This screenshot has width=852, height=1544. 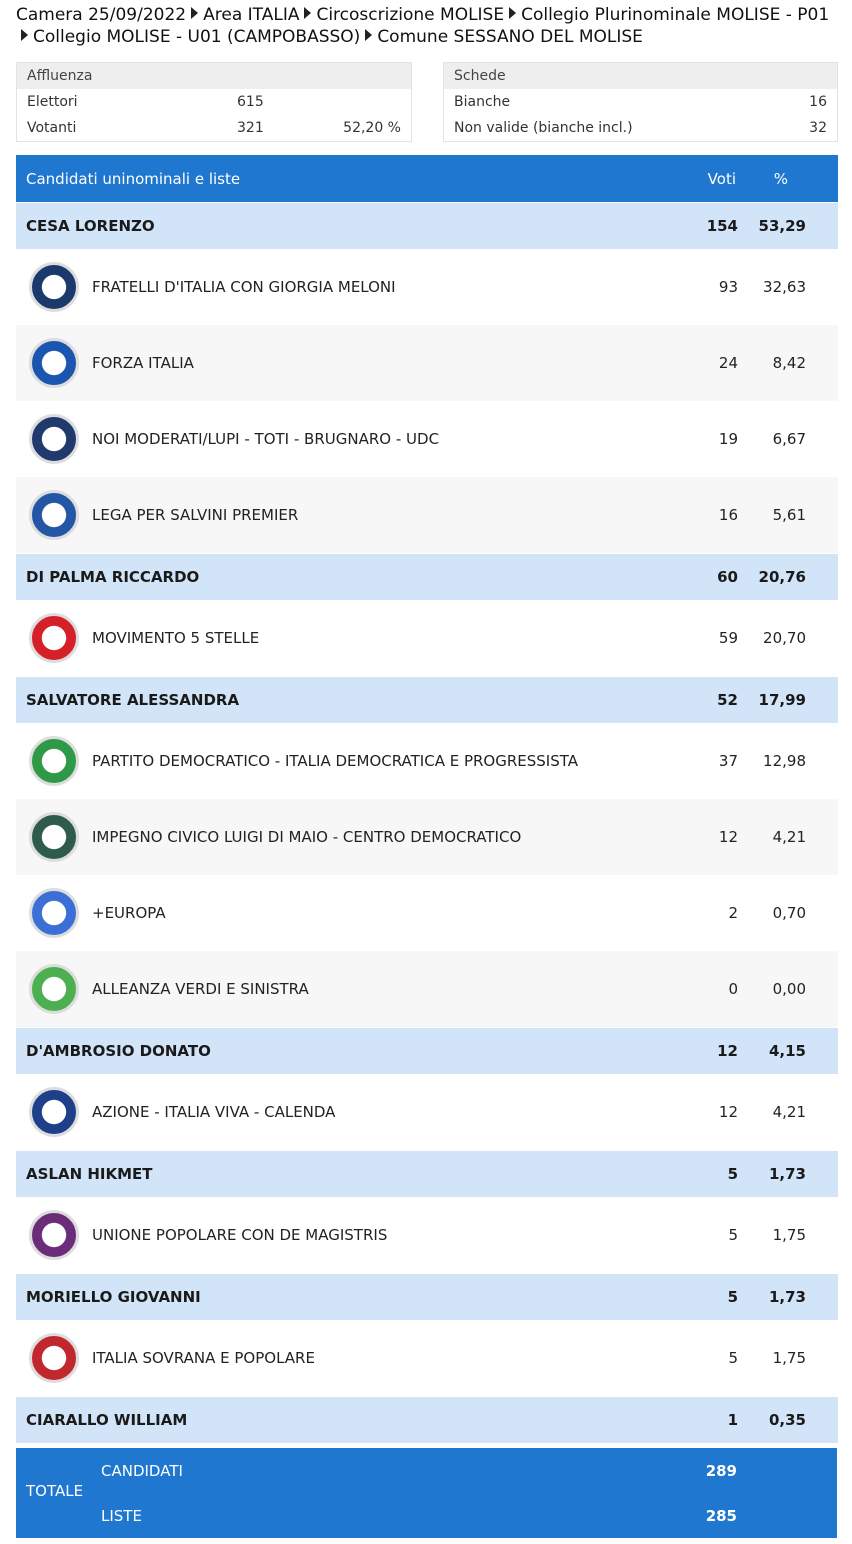 I want to click on candidate-pct: 20,76, so click(x=782, y=577).